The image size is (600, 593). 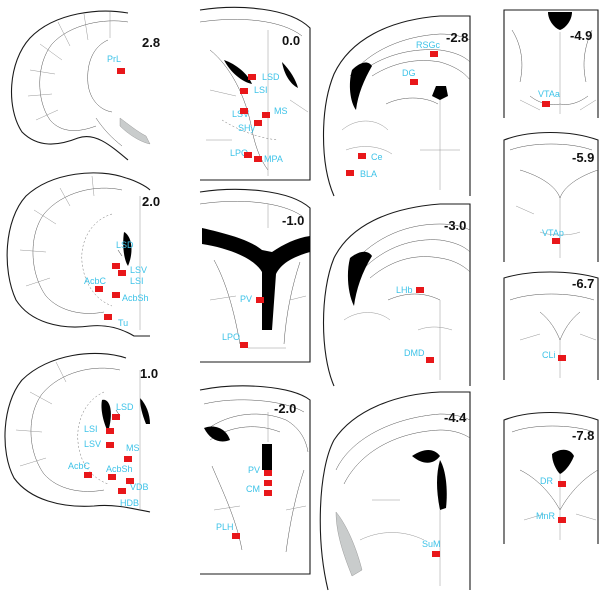 I want to click on bregma-label: -2.8, so click(x=457, y=37).